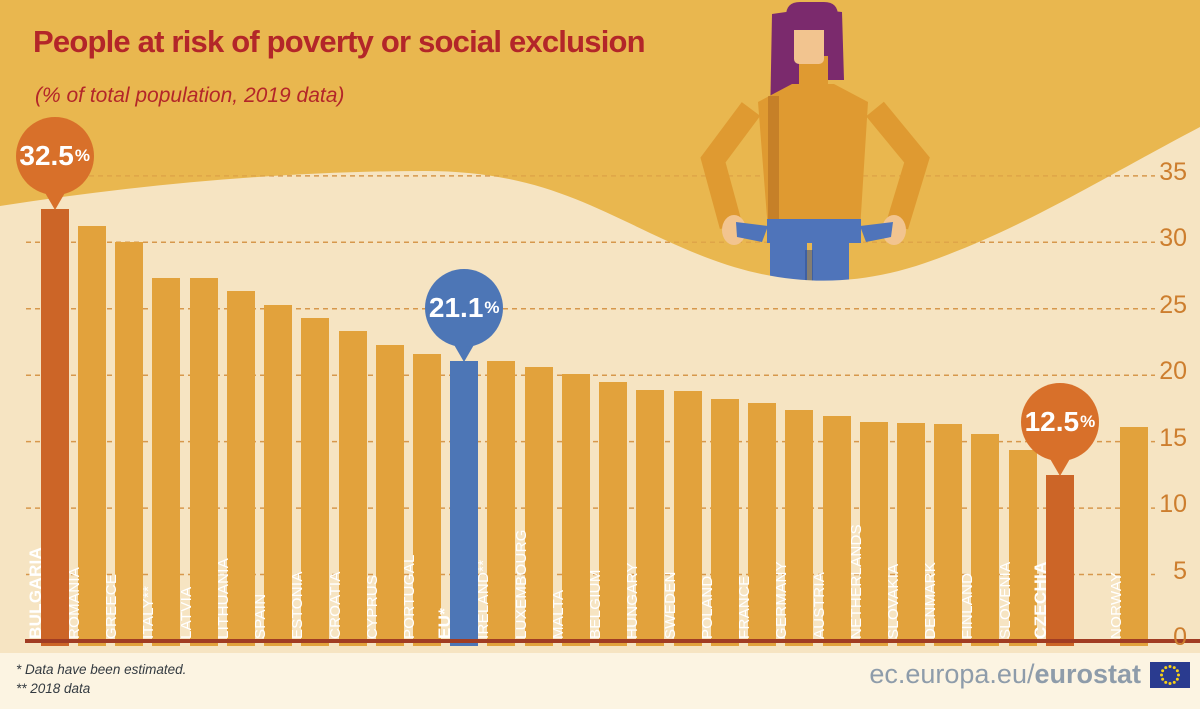 The image size is (1200, 709). Describe the element at coordinates (1052, 421) in the screenshot. I see `callout-value: 12.5` at that location.